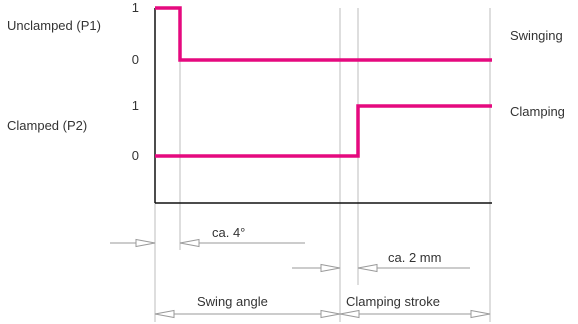  I want to click on p1-level-low: 0, so click(135, 59).